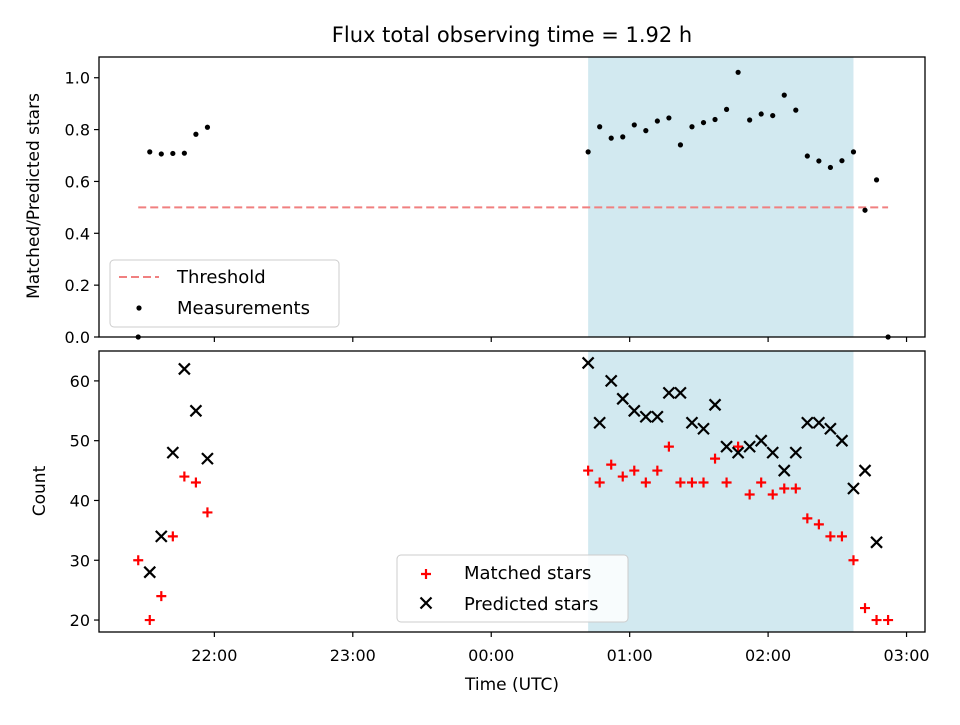 The image size is (960, 725). I want to click on legend-predicted-label: Predicted stars, so click(531, 604).